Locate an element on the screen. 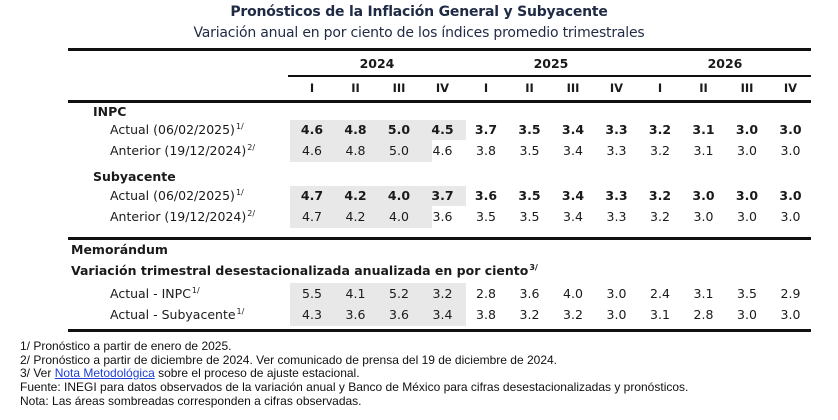 This screenshot has height=420, width=838. table-cell: 2.8 is located at coordinates (486, 293).